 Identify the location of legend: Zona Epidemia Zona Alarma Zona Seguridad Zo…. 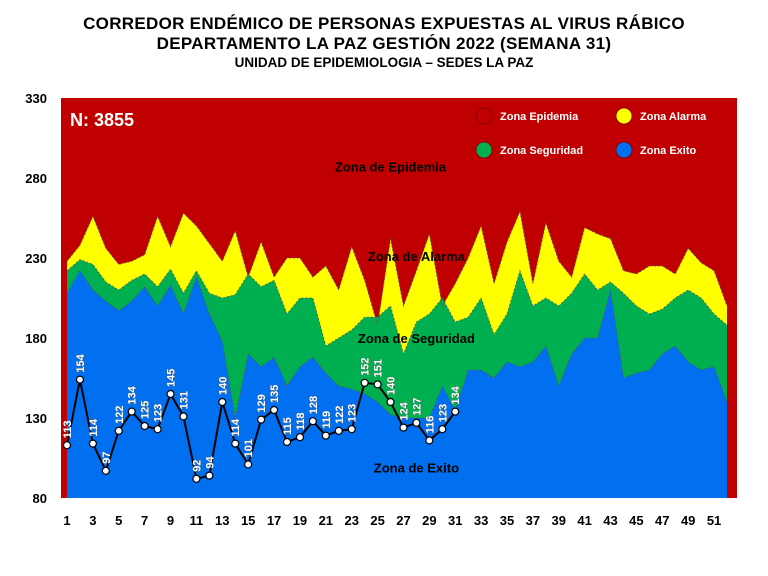
(591, 133).